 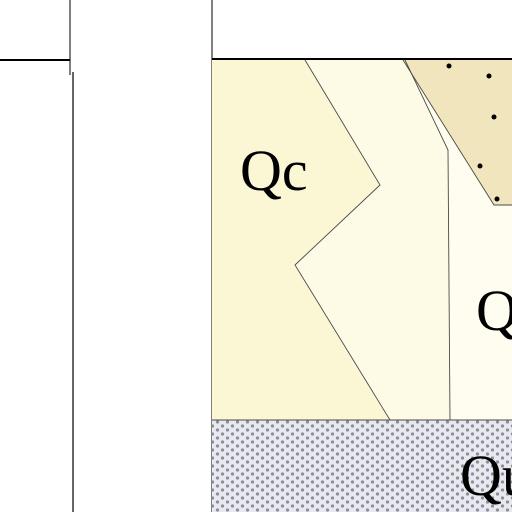 I want to click on unit-label-stippled-band: Qu, so click(x=486, y=475).